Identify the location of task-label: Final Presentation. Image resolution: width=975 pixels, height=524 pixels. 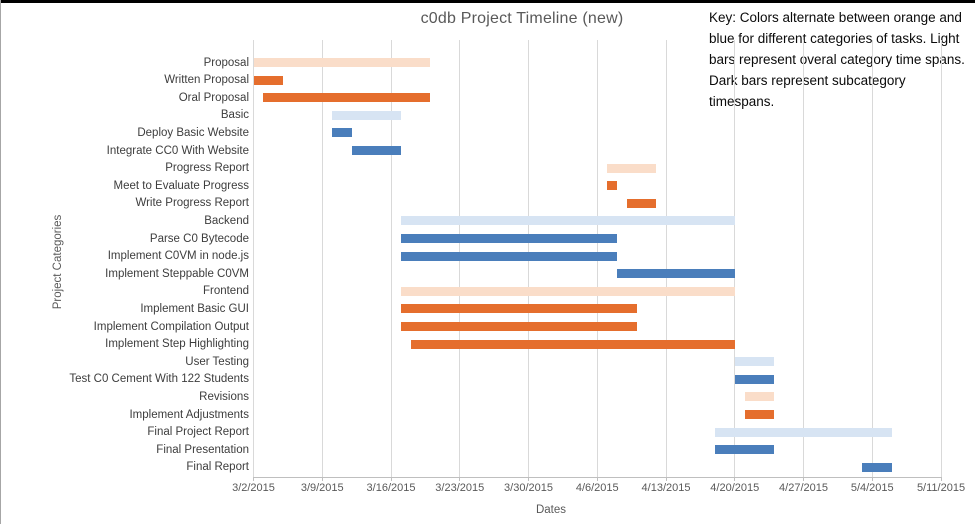
(202, 449).